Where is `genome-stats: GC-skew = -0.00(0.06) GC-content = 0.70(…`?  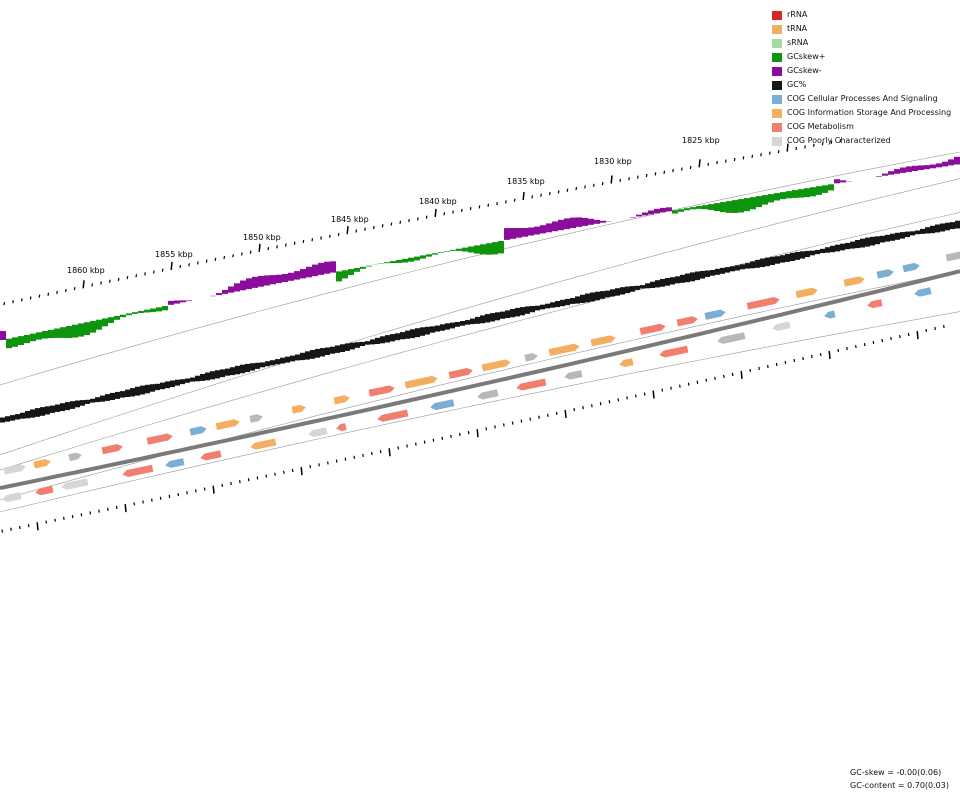 genome-stats: GC-skew = -0.00(0.06) GC-content = 0.70(… is located at coordinates (899, 779).